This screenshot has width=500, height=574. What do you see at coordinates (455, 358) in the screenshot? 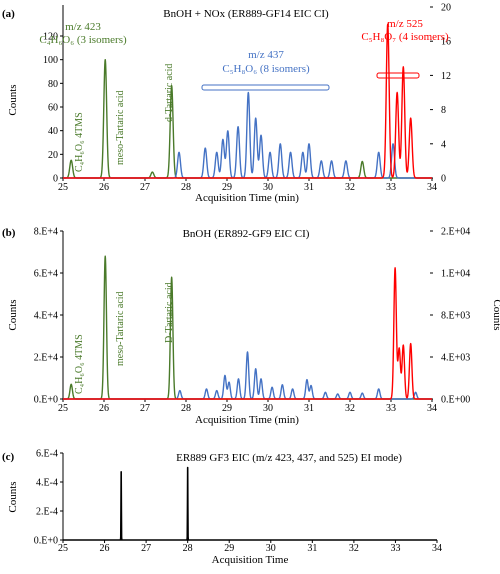
I see `y2-tick-label: 4.E+03` at bounding box center [455, 358].